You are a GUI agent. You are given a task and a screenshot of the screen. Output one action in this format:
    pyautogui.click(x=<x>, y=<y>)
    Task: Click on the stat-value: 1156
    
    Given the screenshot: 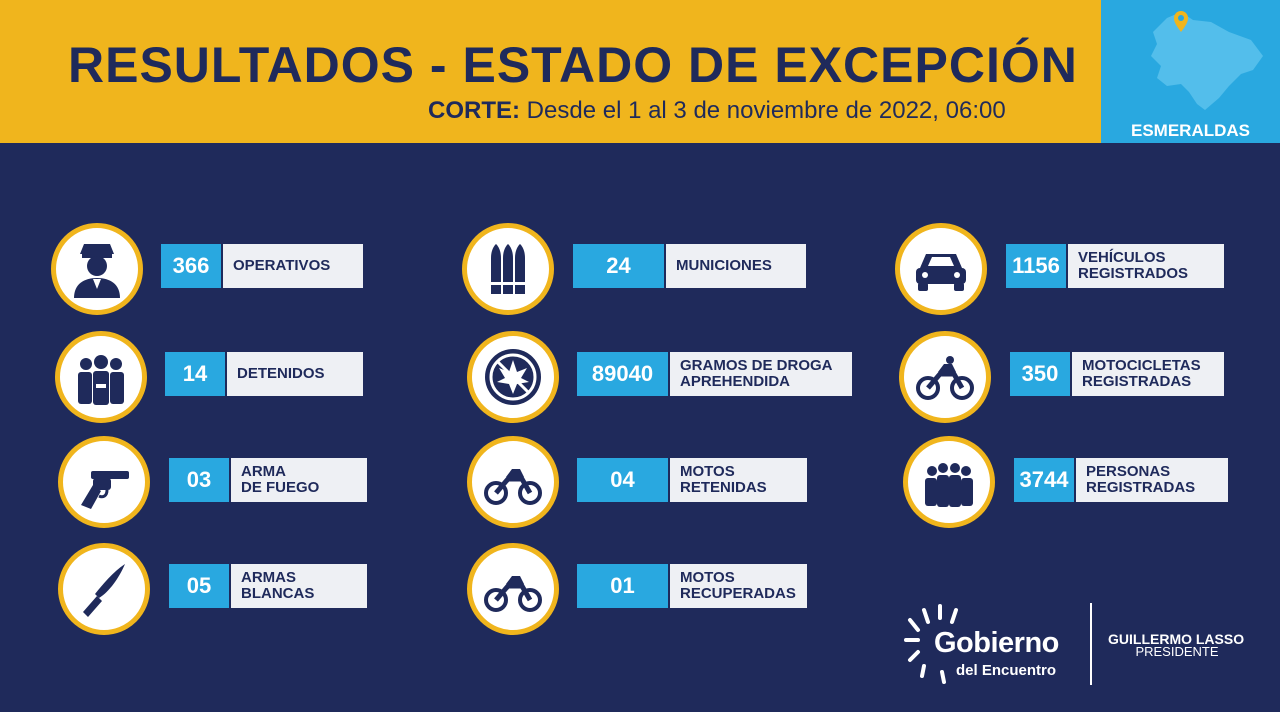 What is the action you would take?
    pyautogui.click(x=1037, y=266)
    